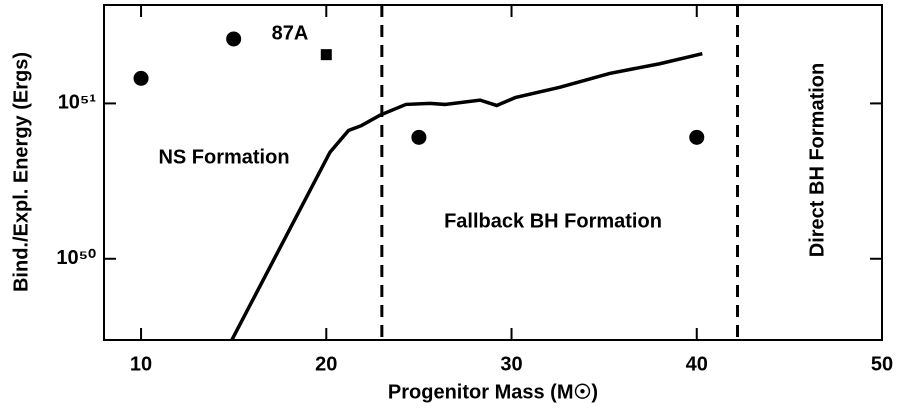 This screenshot has height=412, width=906. I want to click on x-tick-label: 40, so click(697, 364).